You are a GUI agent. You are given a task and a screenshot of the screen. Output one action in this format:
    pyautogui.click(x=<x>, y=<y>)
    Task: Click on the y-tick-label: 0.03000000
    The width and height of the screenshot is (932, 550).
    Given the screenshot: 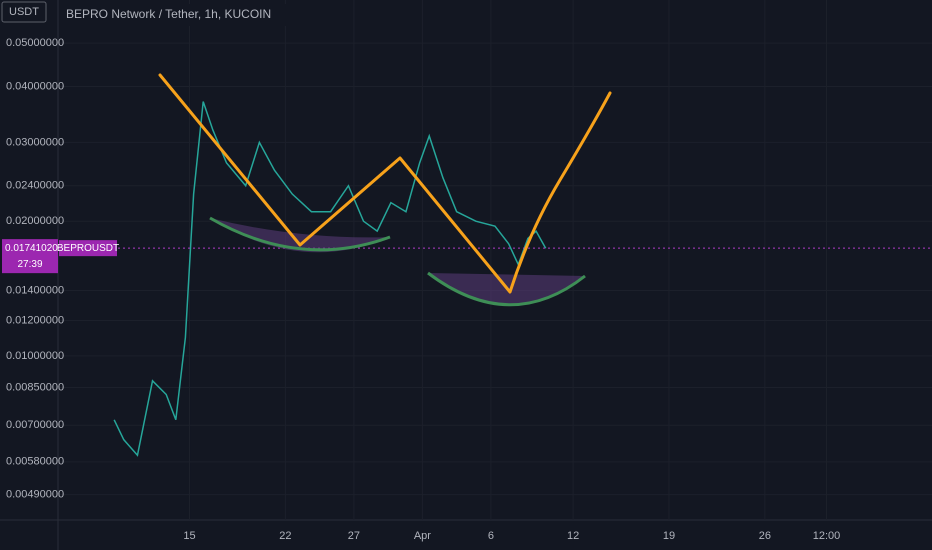 What is the action you would take?
    pyautogui.click(x=35, y=142)
    